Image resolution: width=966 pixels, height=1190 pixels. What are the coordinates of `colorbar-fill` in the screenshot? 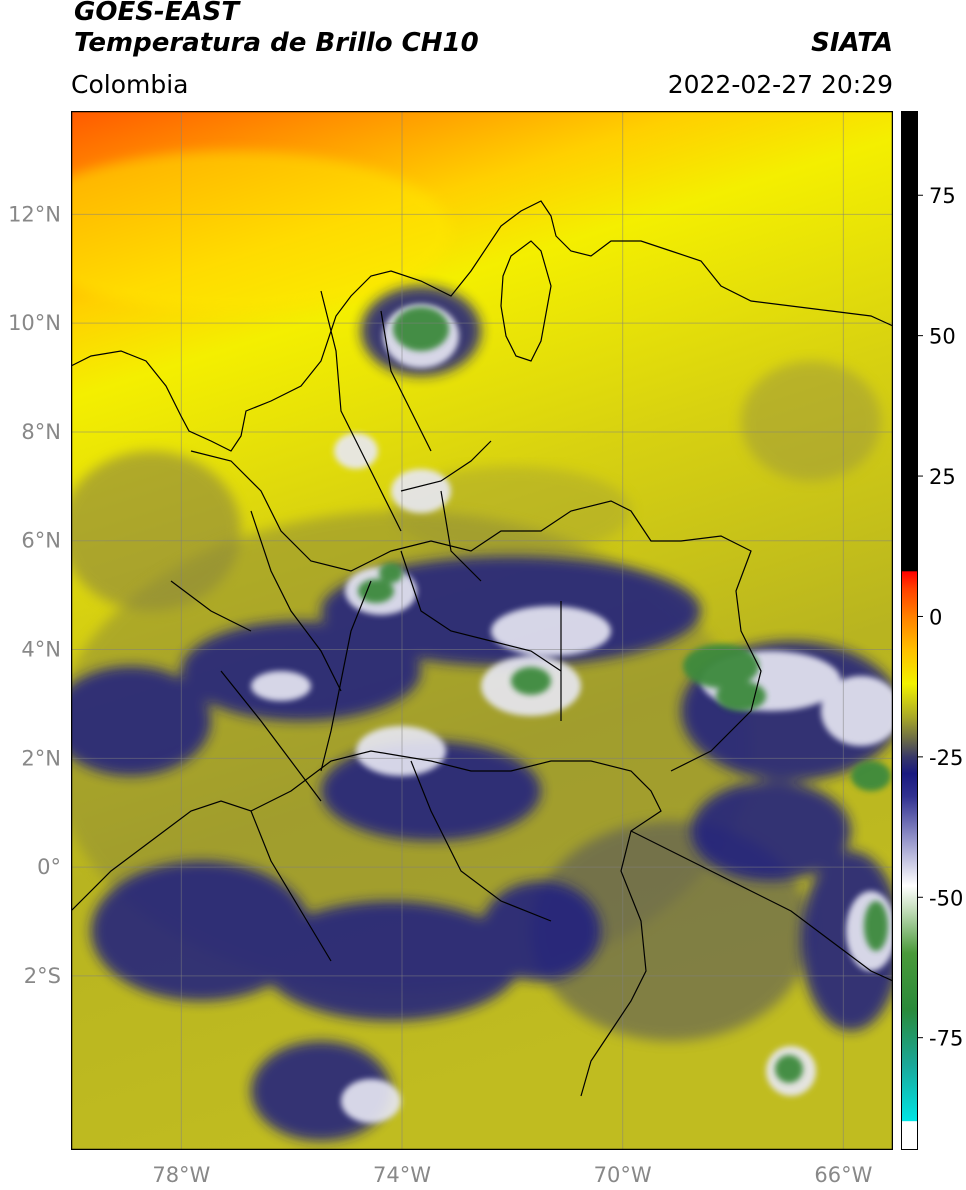 It's located at (909, 630).